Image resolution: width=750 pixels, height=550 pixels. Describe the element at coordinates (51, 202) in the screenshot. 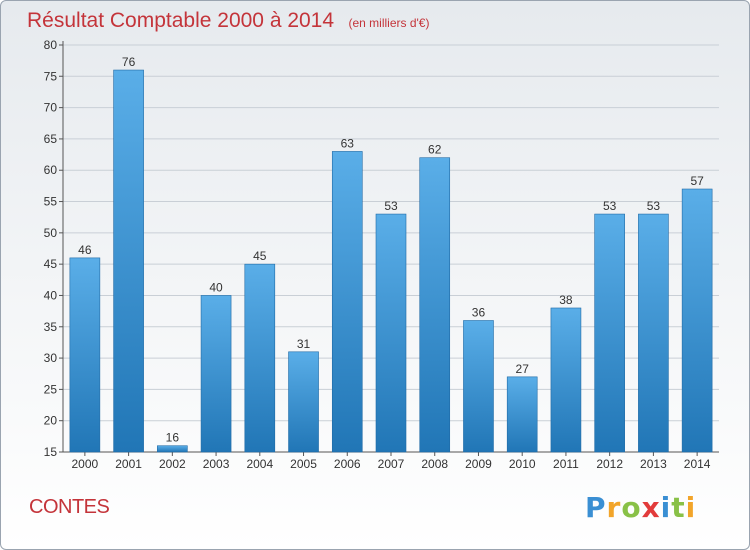

I see `y-tick-label: 55` at that location.